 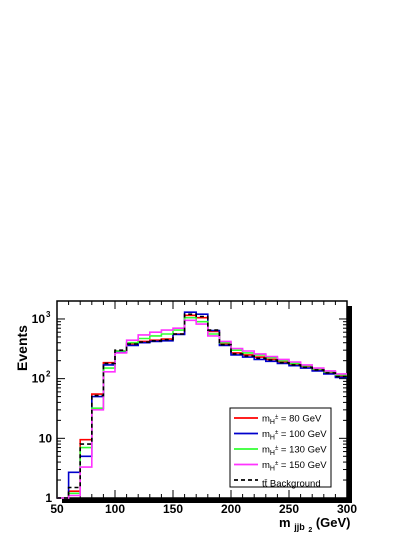 I want to click on legend-label-1: mH± = 100 GeV, so click(x=294, y=435).